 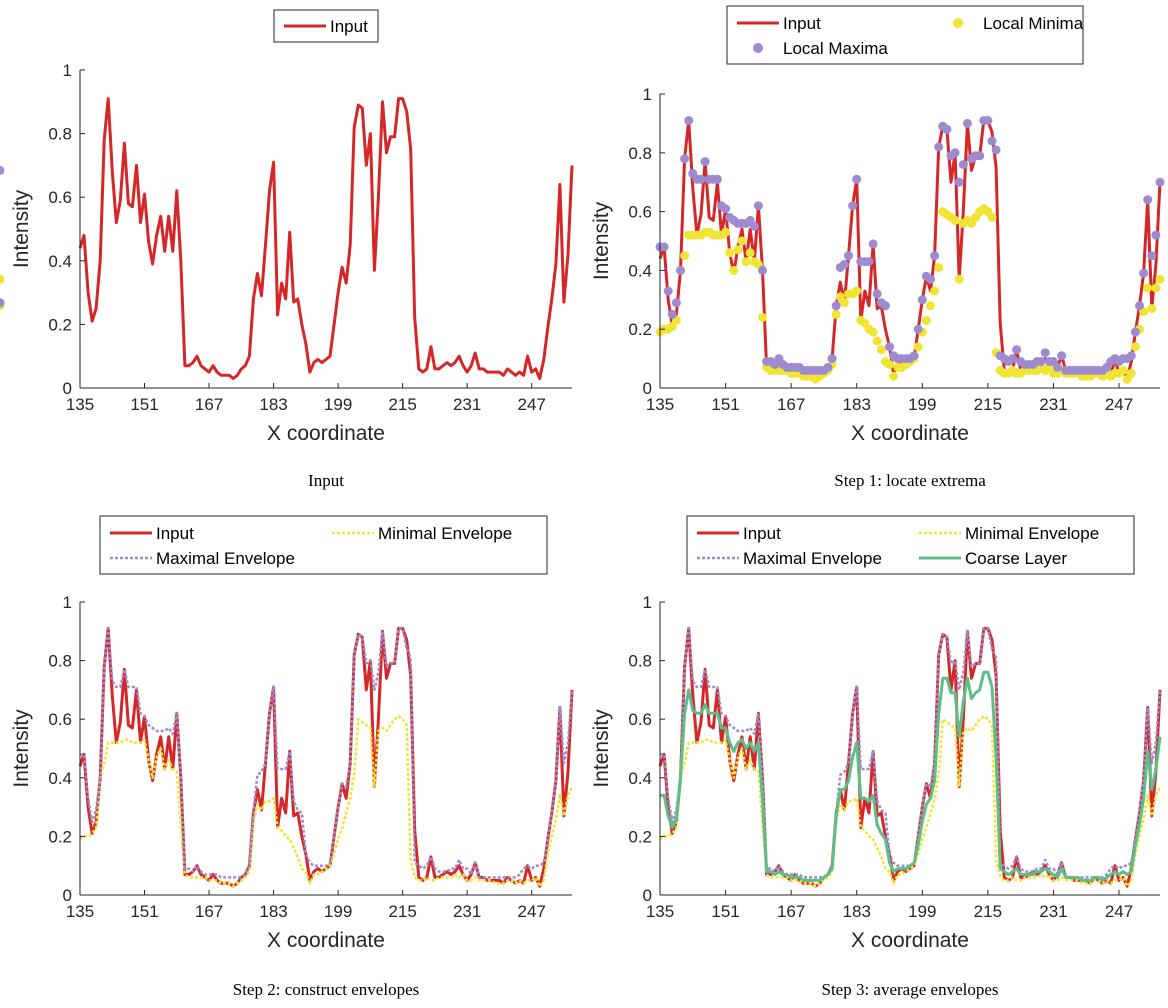 What do you see at coordinates (909, 989) in the screenshot?
I see `panel-caption: Step 3: average envelopes` at bounding box center [909, 989].